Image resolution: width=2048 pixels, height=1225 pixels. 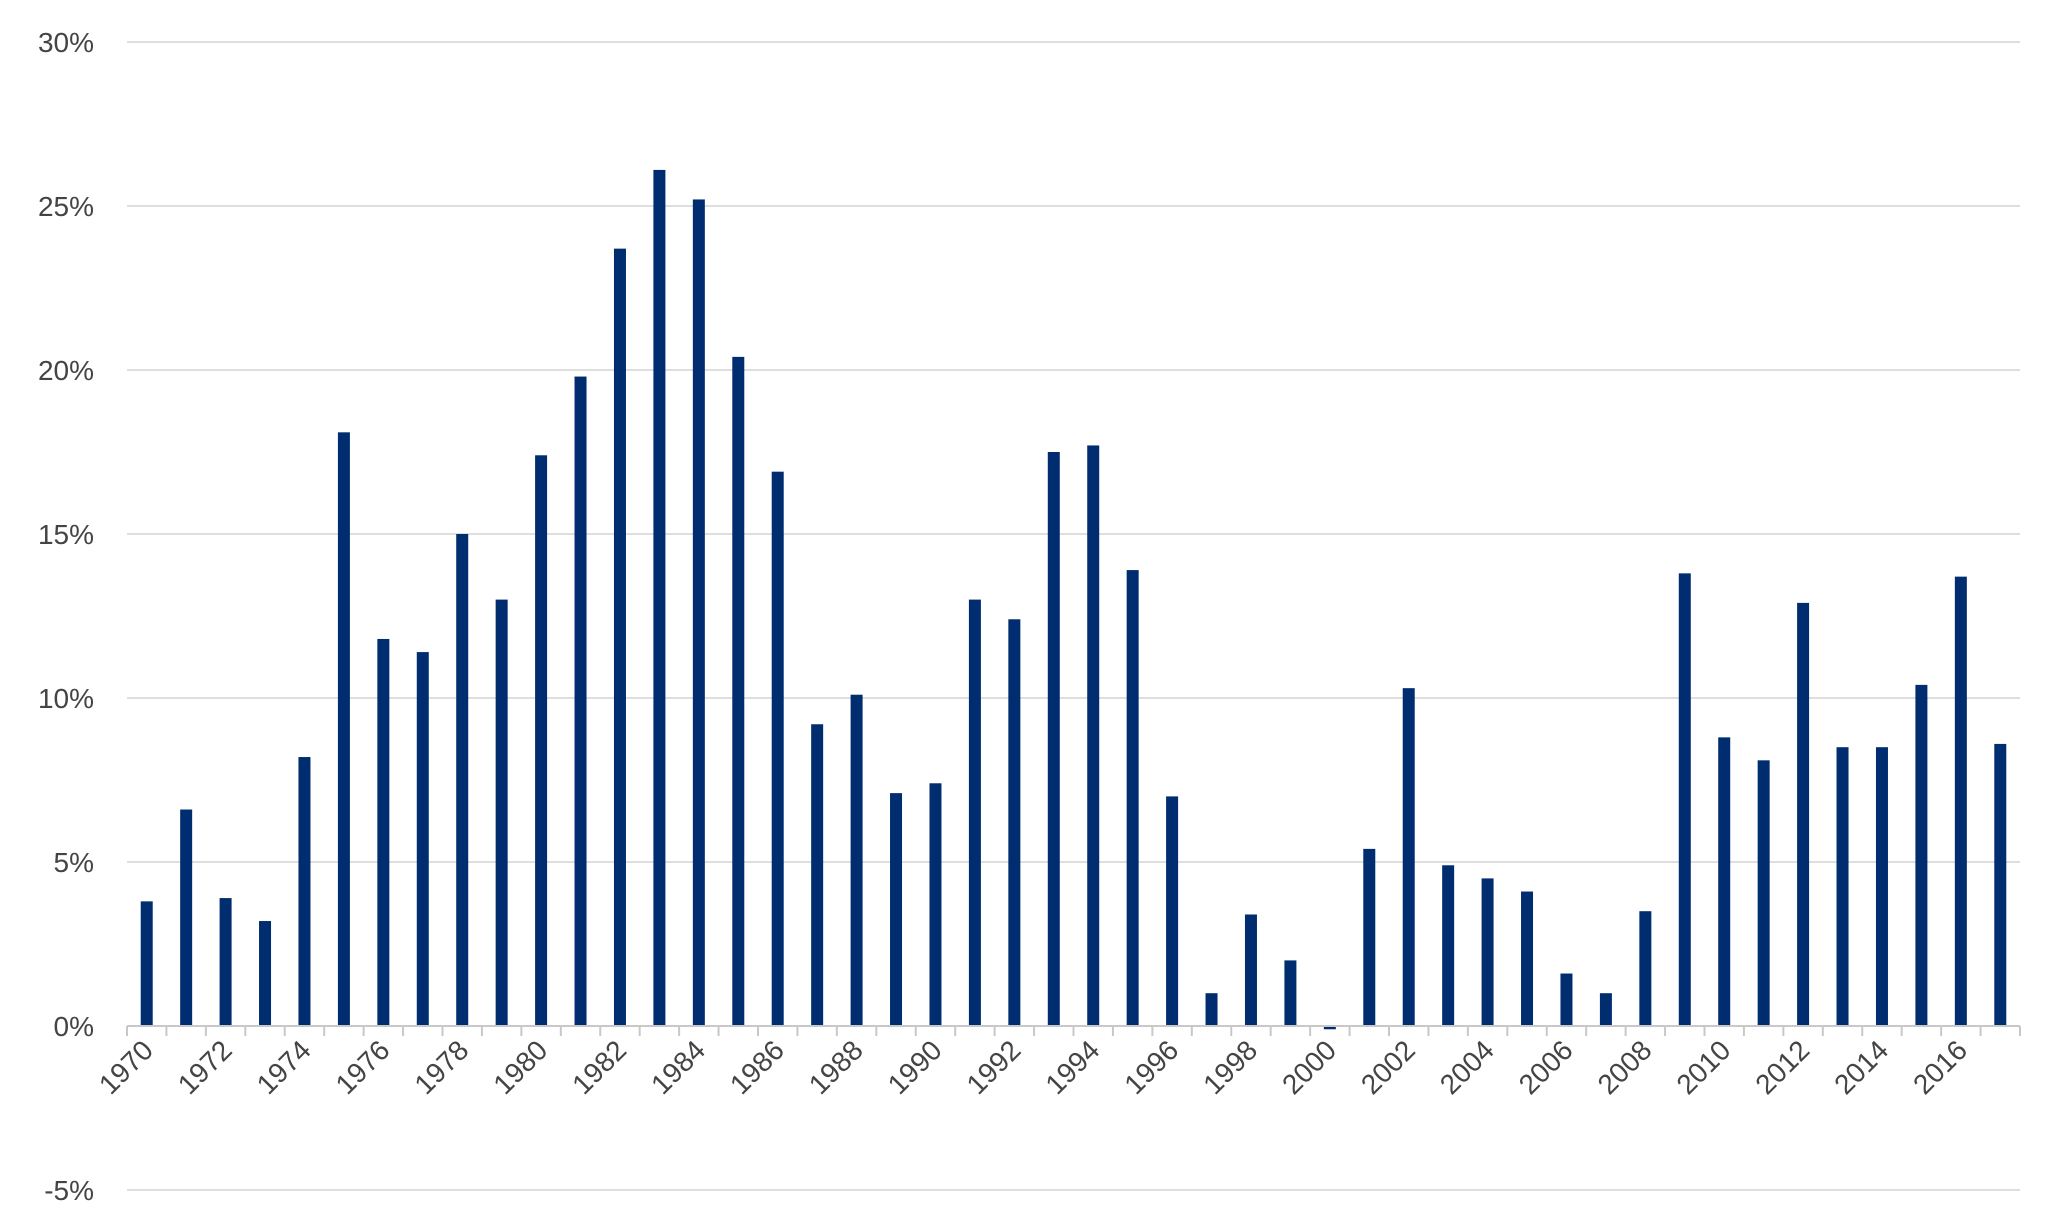 What do you see at coordinates (1014, 822) in the screenshot?
I see `bar-1992` at bounding box center [1014, 822].